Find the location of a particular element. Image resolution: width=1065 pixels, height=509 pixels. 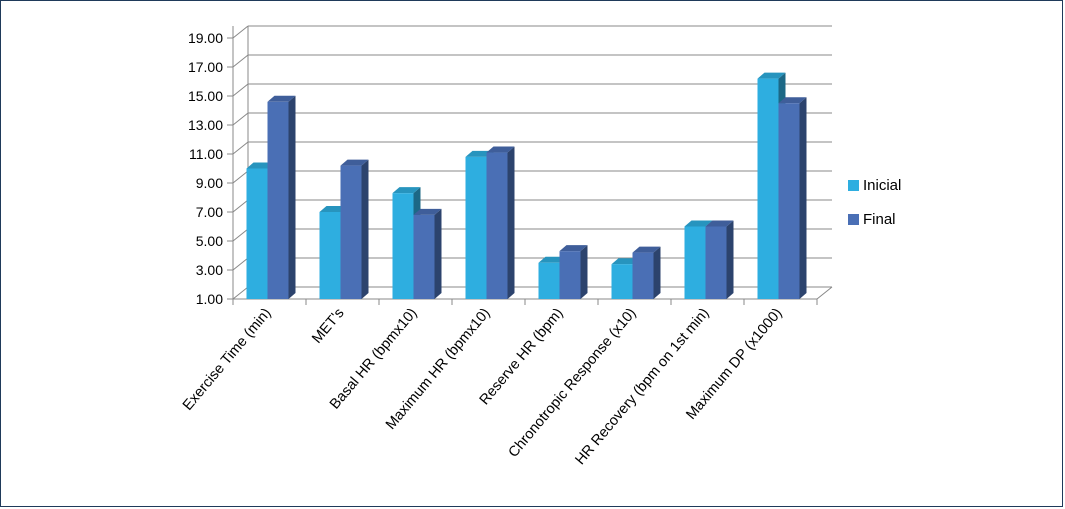

legend-label-final: Final is located at coordinates (879, 219).